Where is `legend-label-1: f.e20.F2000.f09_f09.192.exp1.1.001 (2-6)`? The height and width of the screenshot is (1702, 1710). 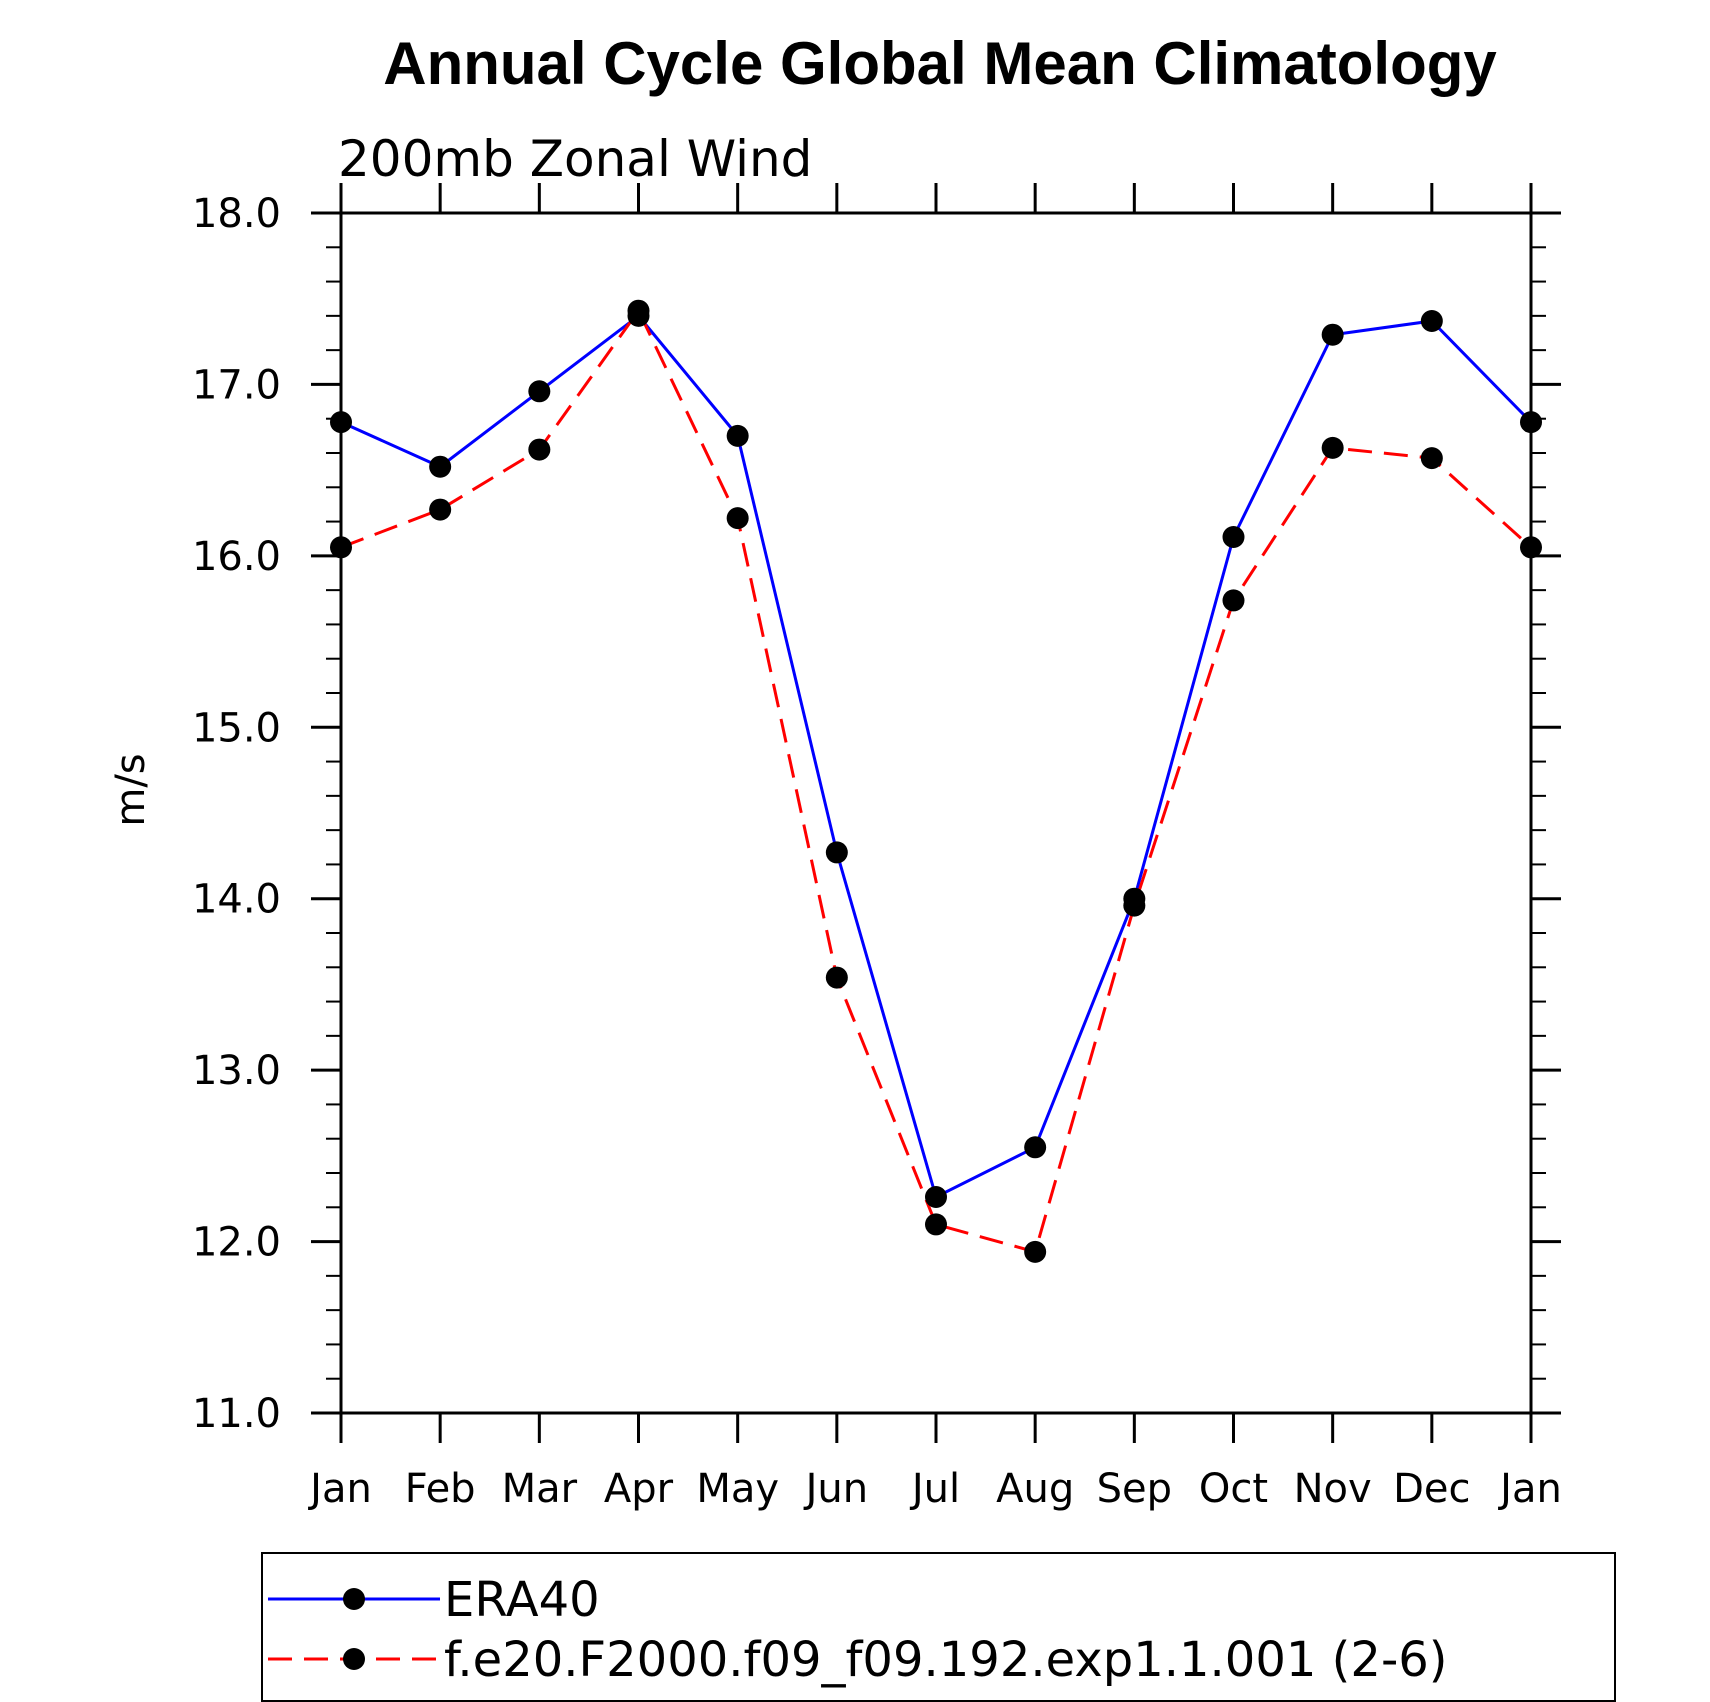
legend-label-1: f.e20.F2000.f09_f09.192.exp1.1.001 (2-6) is located at coordinates (946, 1660).